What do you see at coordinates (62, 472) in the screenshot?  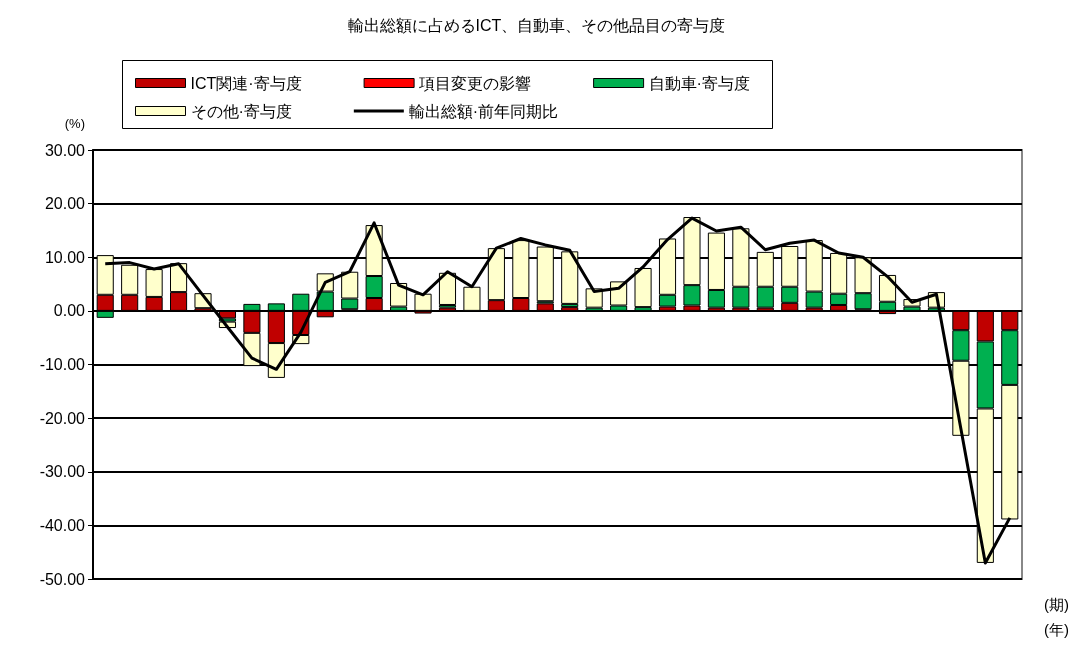 I see `y-tick-label: -30.00` at bounding box center [62, 472].